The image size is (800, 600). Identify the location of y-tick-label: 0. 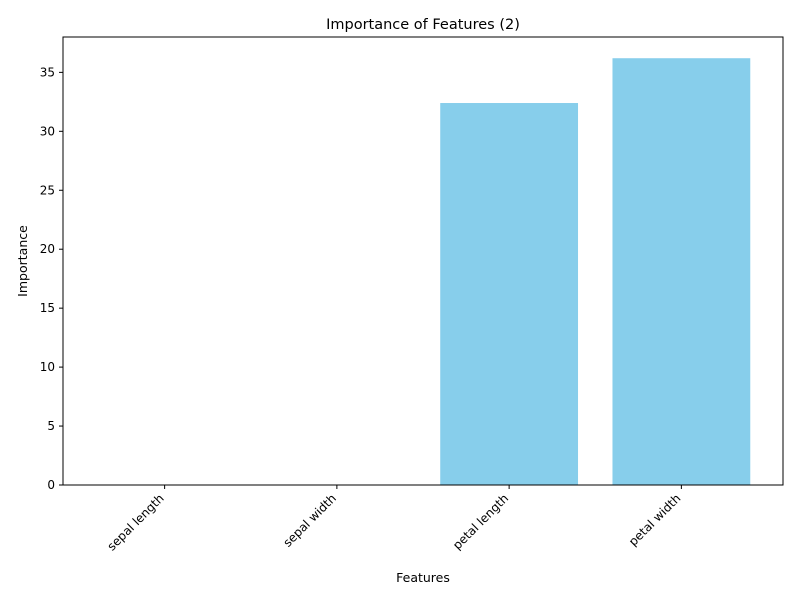
(51, 485).